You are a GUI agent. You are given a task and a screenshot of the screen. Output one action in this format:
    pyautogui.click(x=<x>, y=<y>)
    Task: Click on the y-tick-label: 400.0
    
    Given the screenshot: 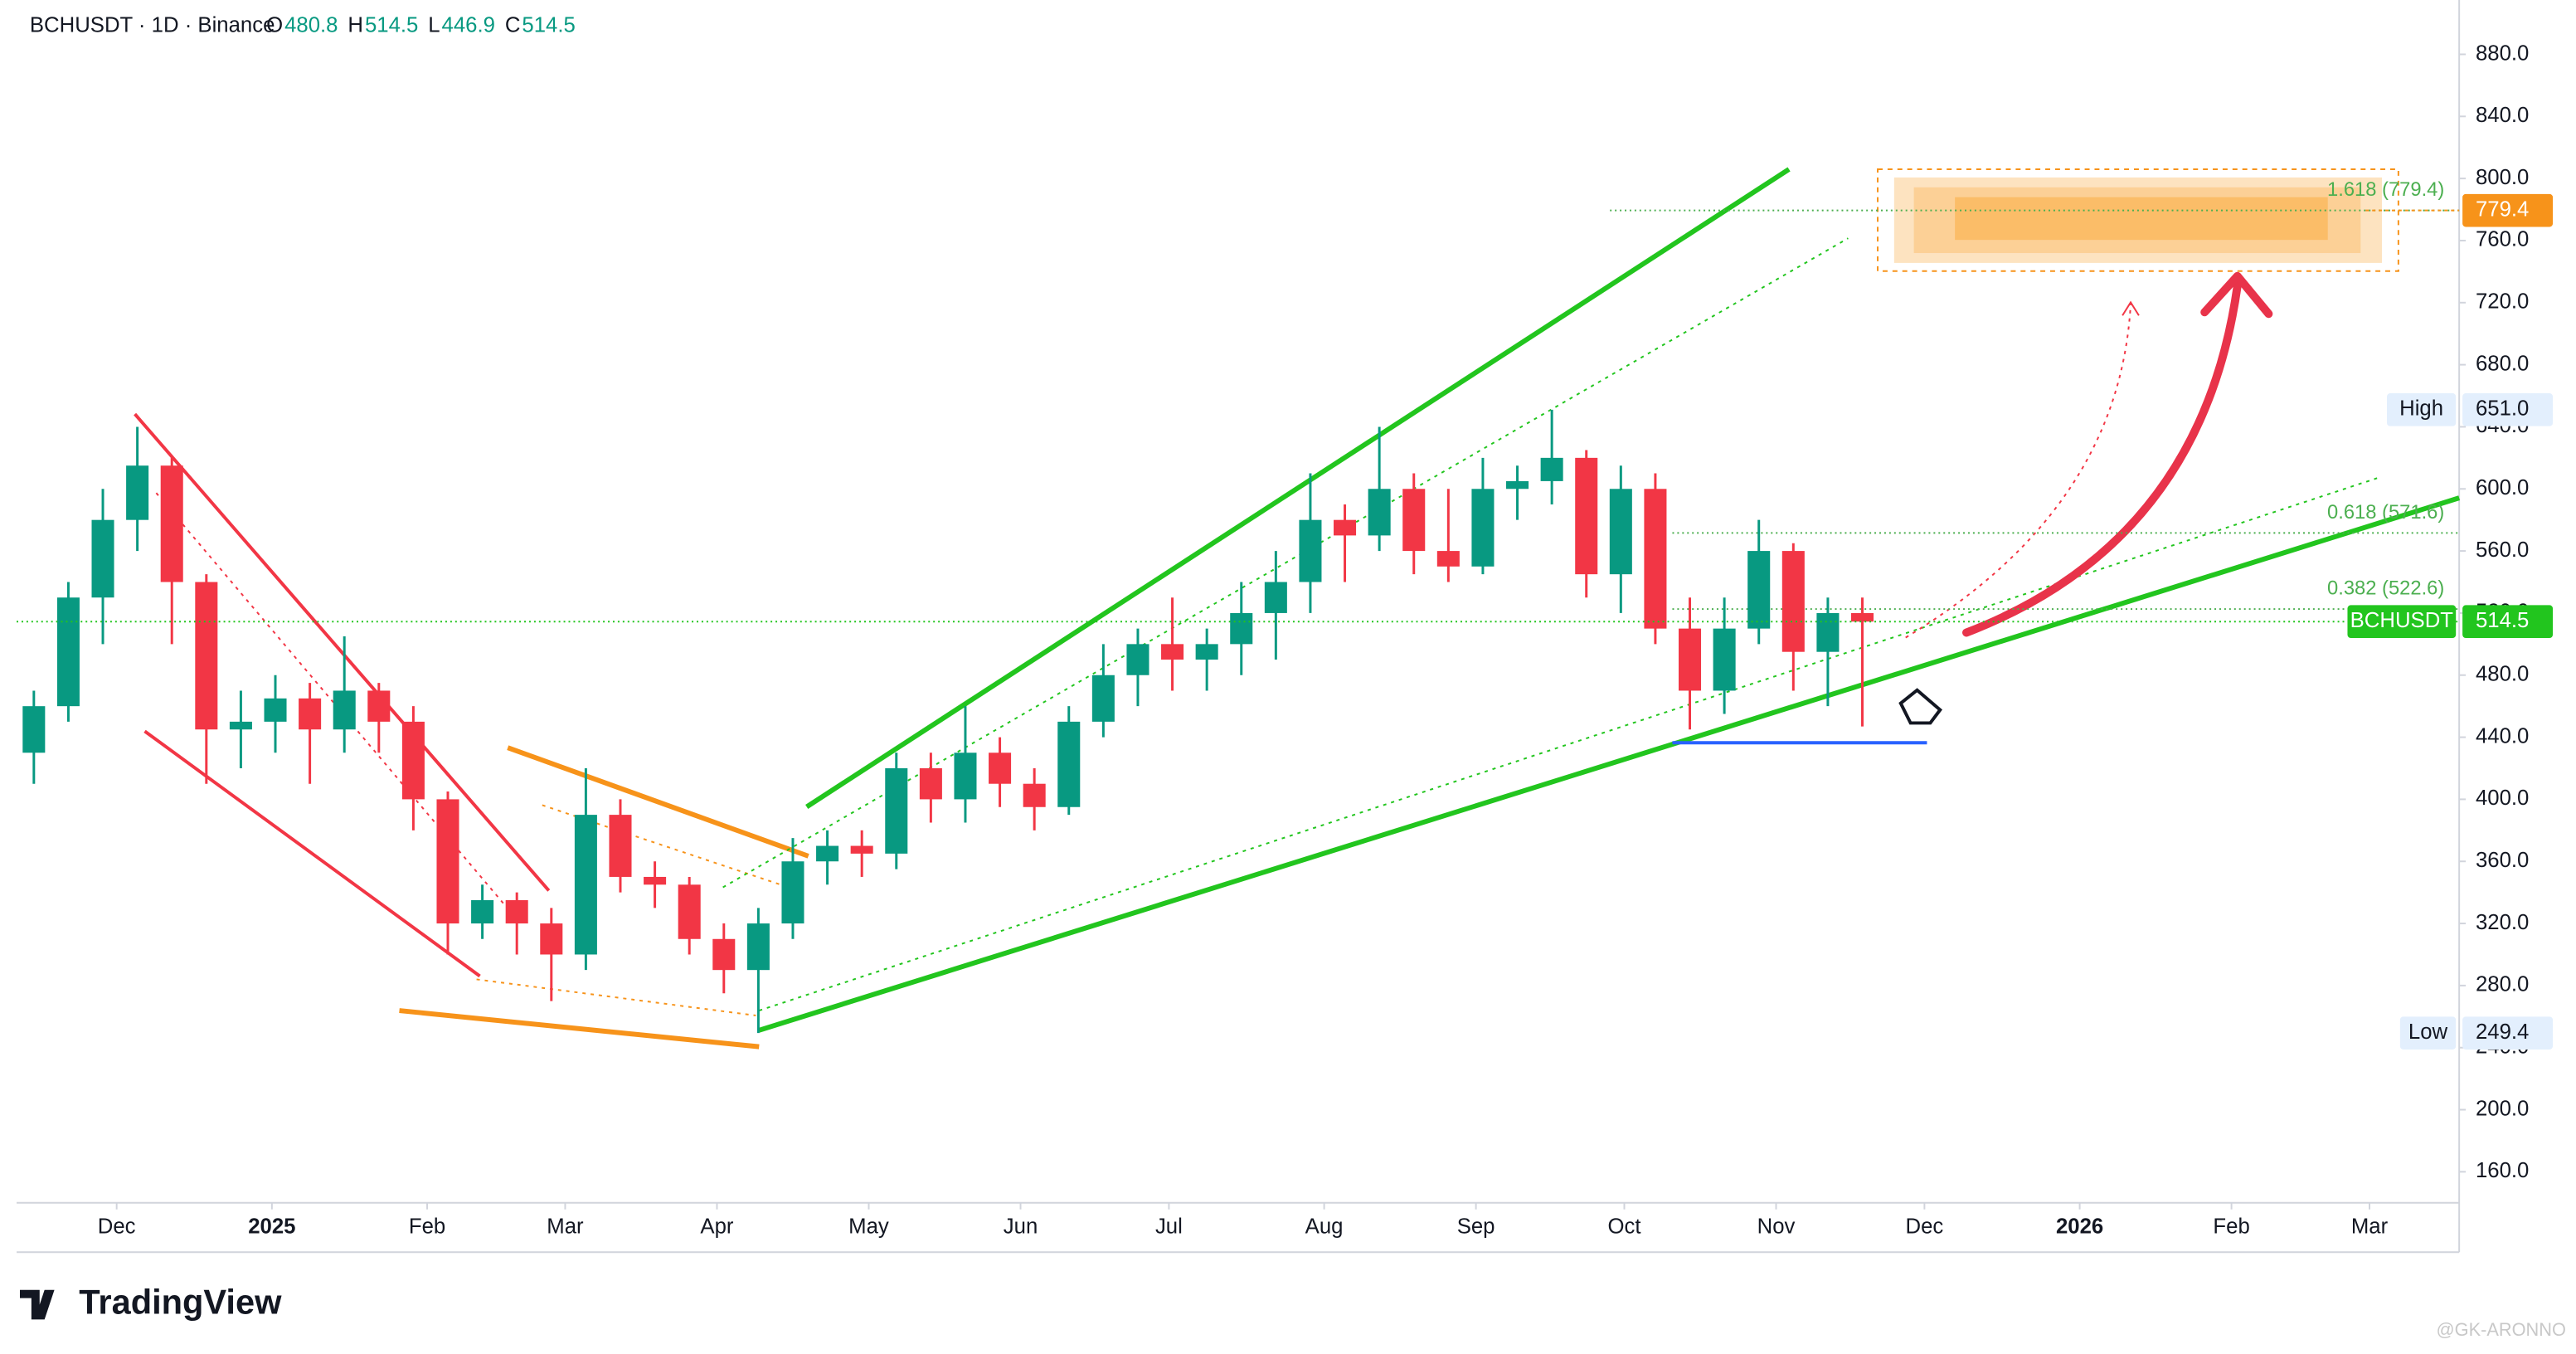 What is the action you would take?
    pyautogui.click(x=2503, y=798)
    